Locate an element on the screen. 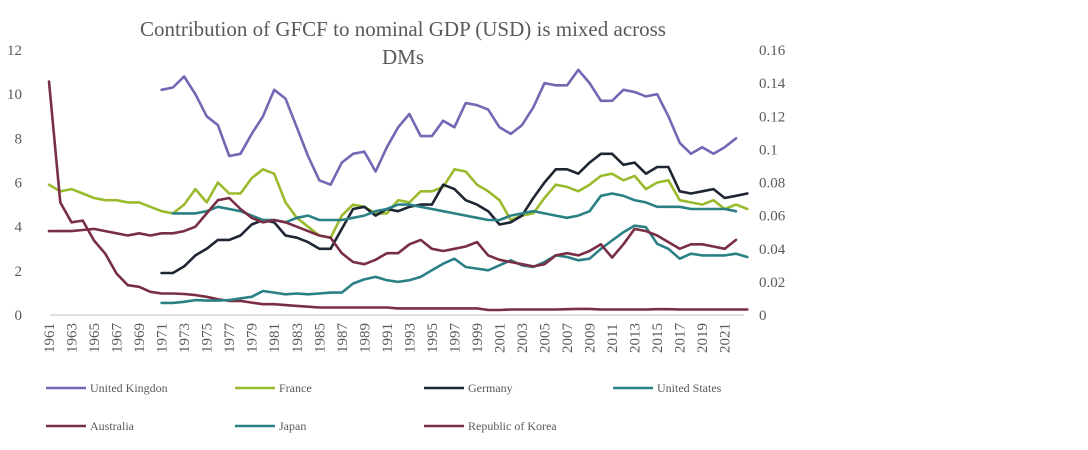 This screenshot has height=450, width=1088. left-y-tick-label: 8 is located at coordinates (19, 139).